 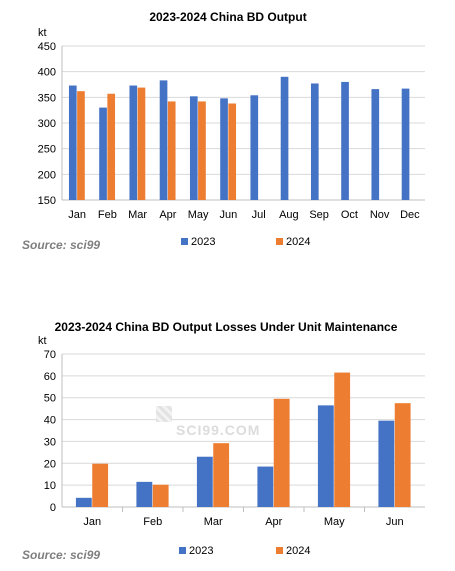 What do you see at coordinates (47, 124) in the screenshot?
I see `chart1-y-tick-label: 300` at bounding box center [47, 124].